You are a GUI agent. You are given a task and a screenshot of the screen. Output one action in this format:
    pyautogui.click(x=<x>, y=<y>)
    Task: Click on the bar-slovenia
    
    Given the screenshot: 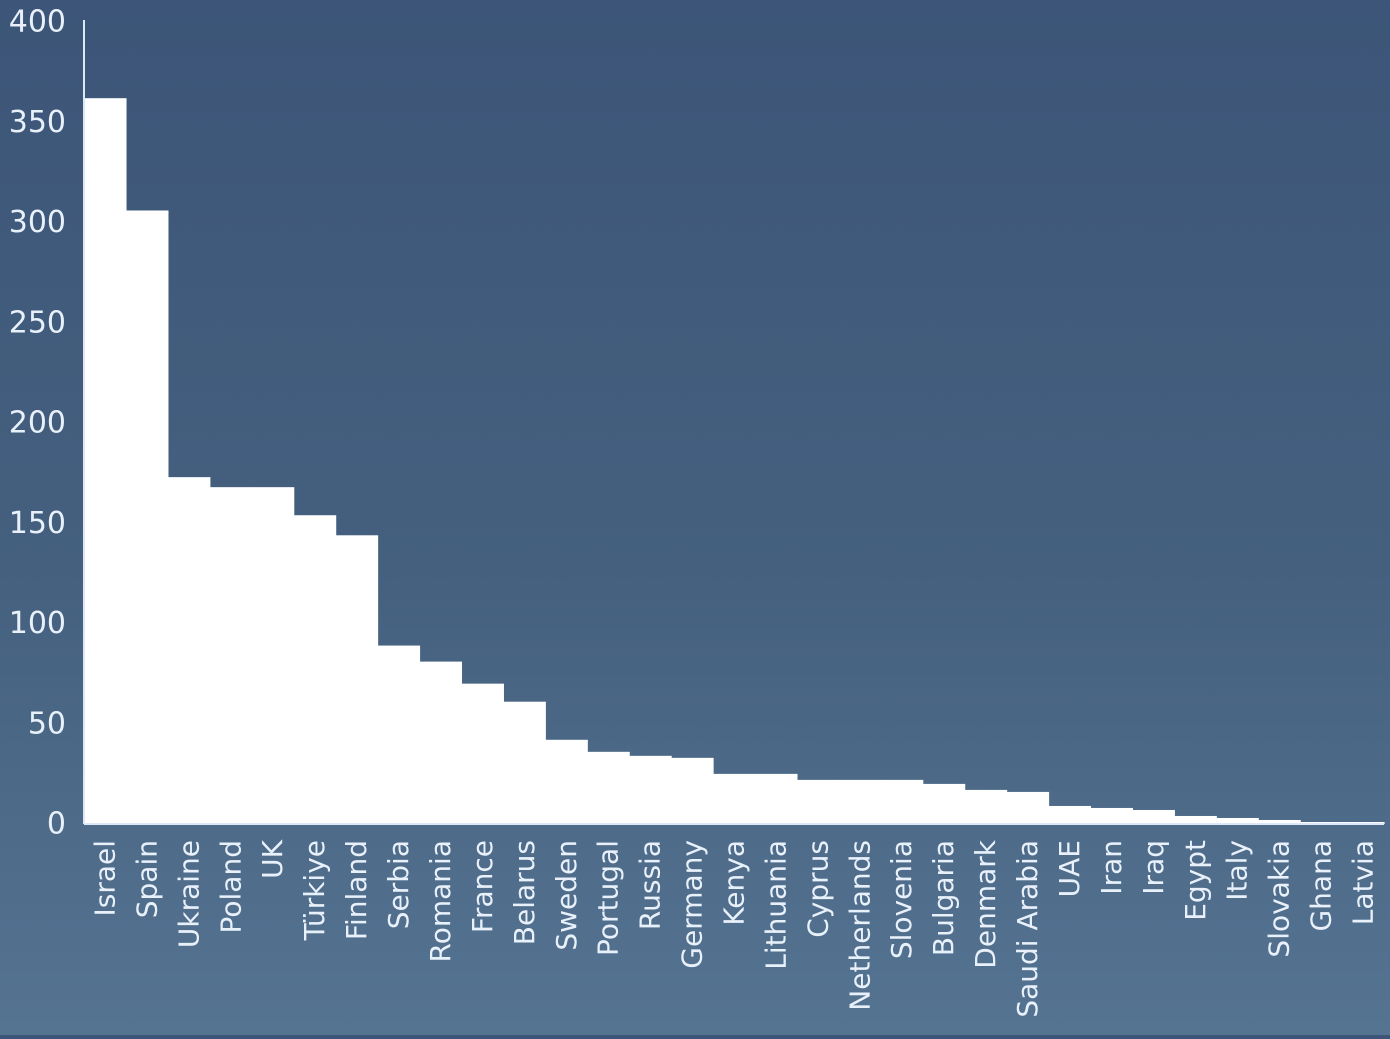 What is the action you would take?
    pyautogui.click(x=902, y=801)
    